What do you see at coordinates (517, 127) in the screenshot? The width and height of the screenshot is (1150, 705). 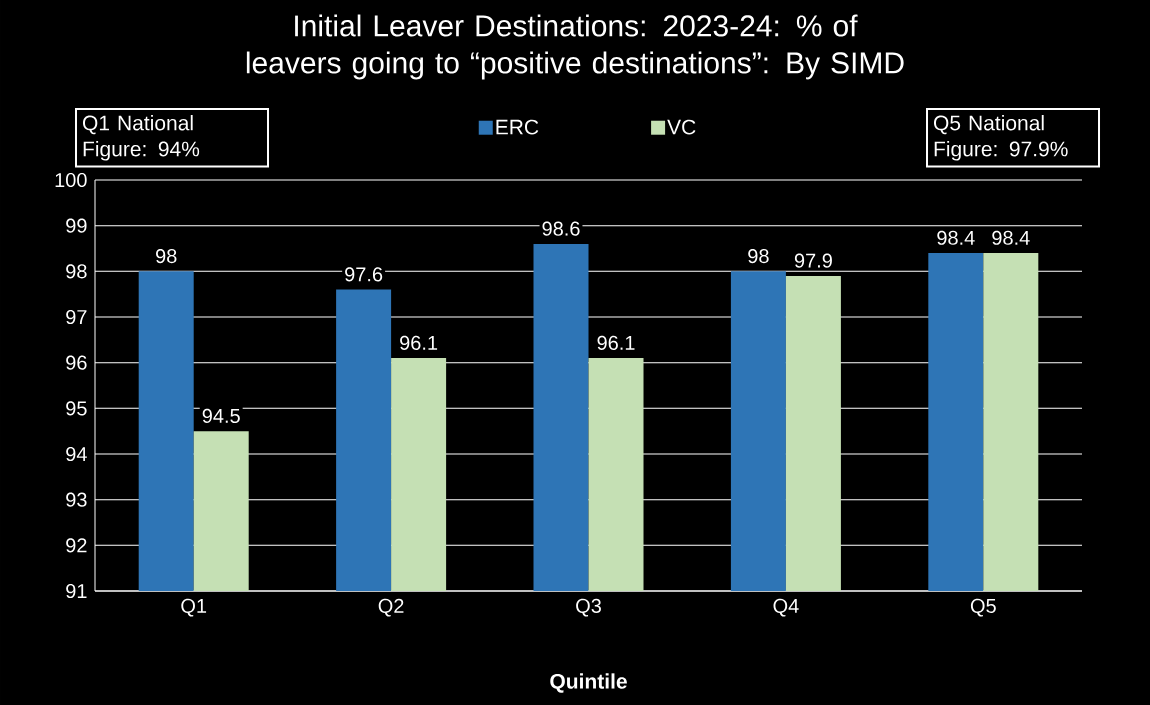 I see `legend-label: ERC` at bounding box center [517, 127].